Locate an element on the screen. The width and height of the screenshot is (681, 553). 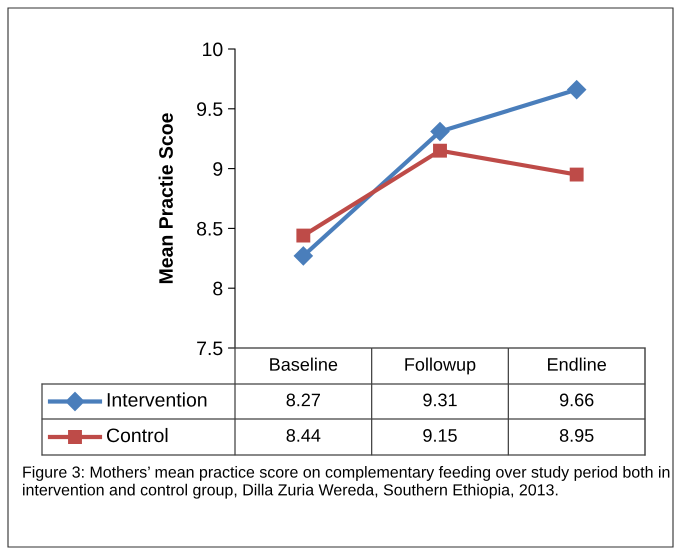
y-tick-label: 8.5 is located at coordinates (209, 229).